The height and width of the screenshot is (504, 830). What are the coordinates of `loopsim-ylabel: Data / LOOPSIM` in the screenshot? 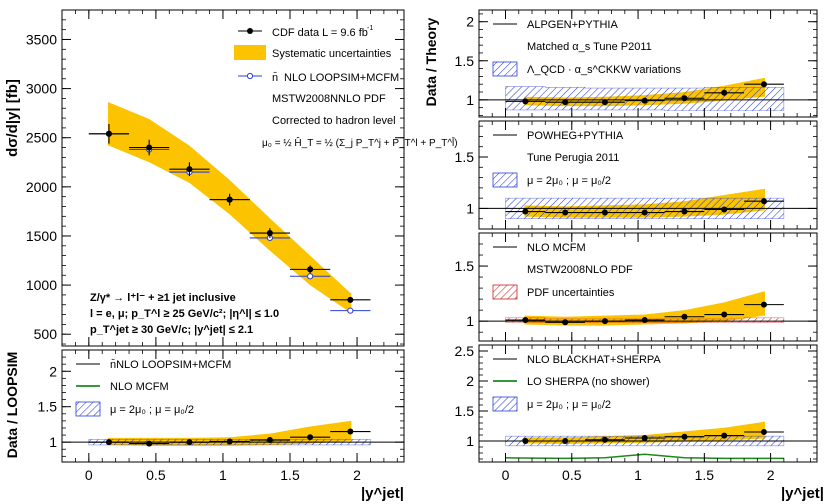 It's located at (12, 405).